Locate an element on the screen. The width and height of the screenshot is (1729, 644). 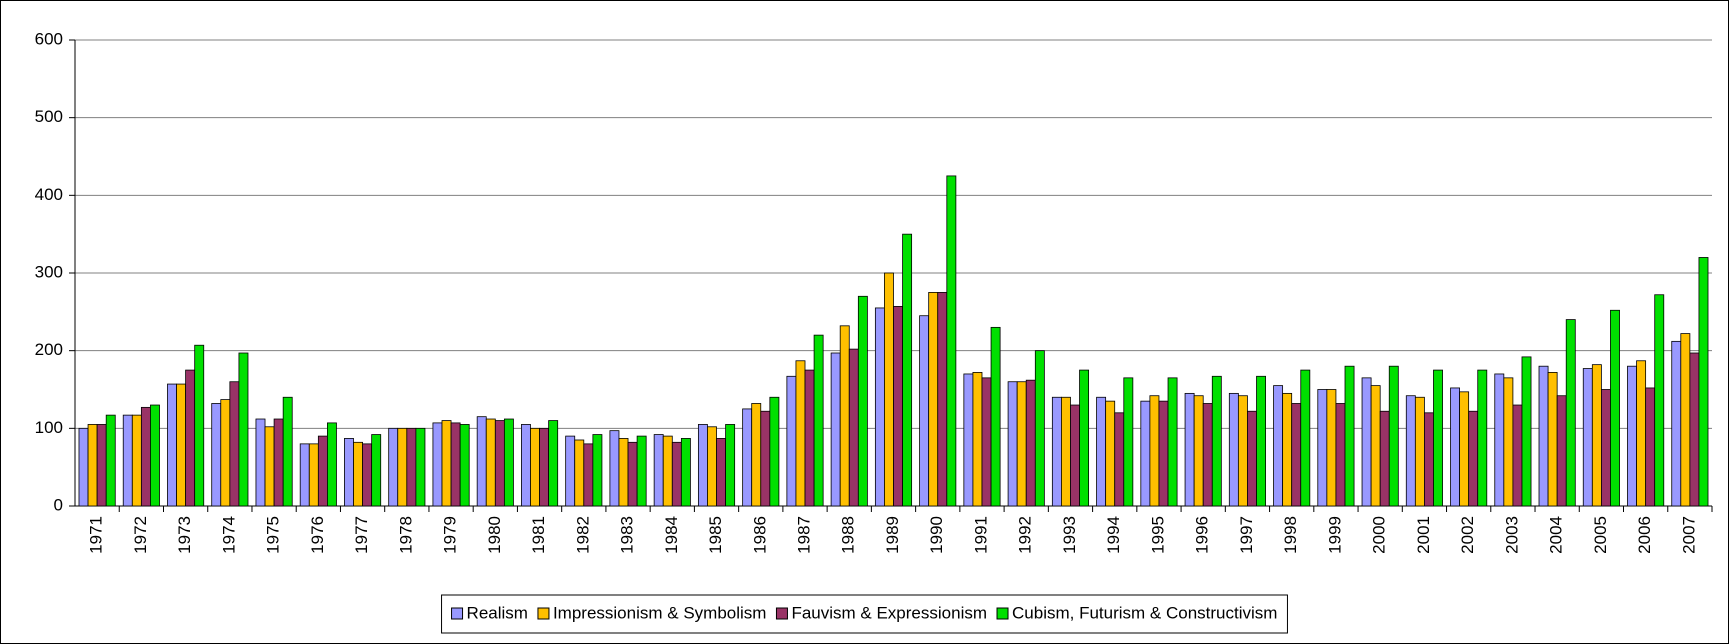
x-tick-label: 2001 is located at coordinates (1423, 535).